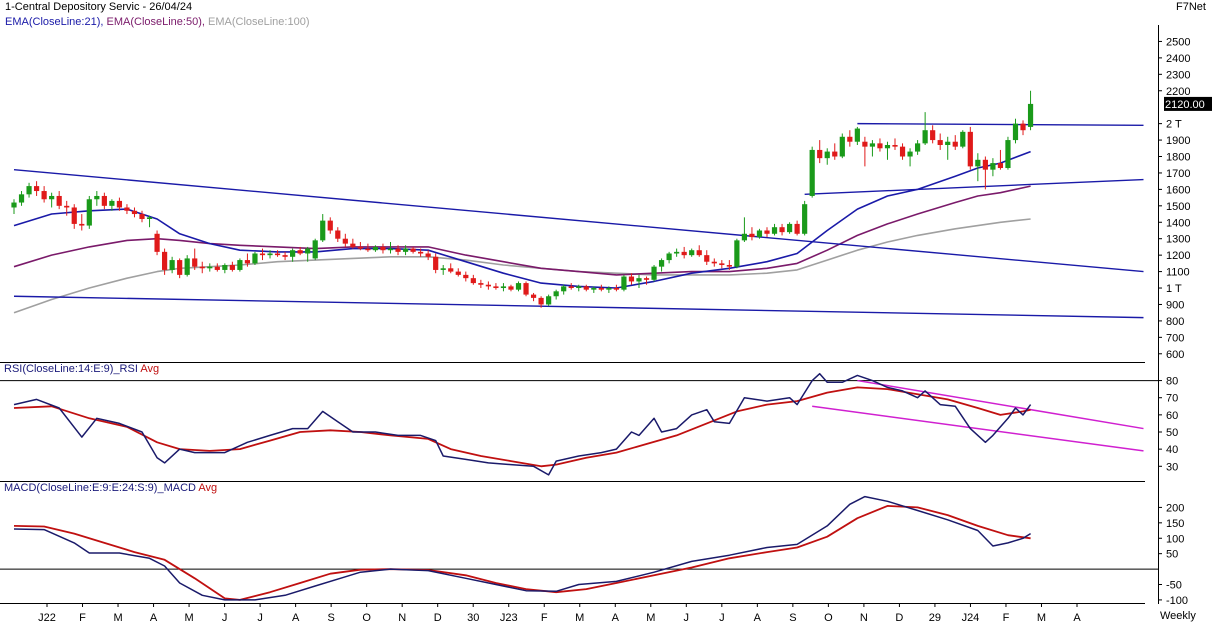 This screenshot has width=1212, height=626. I want to click on y-tick-label: 700, so click(1175, 338).